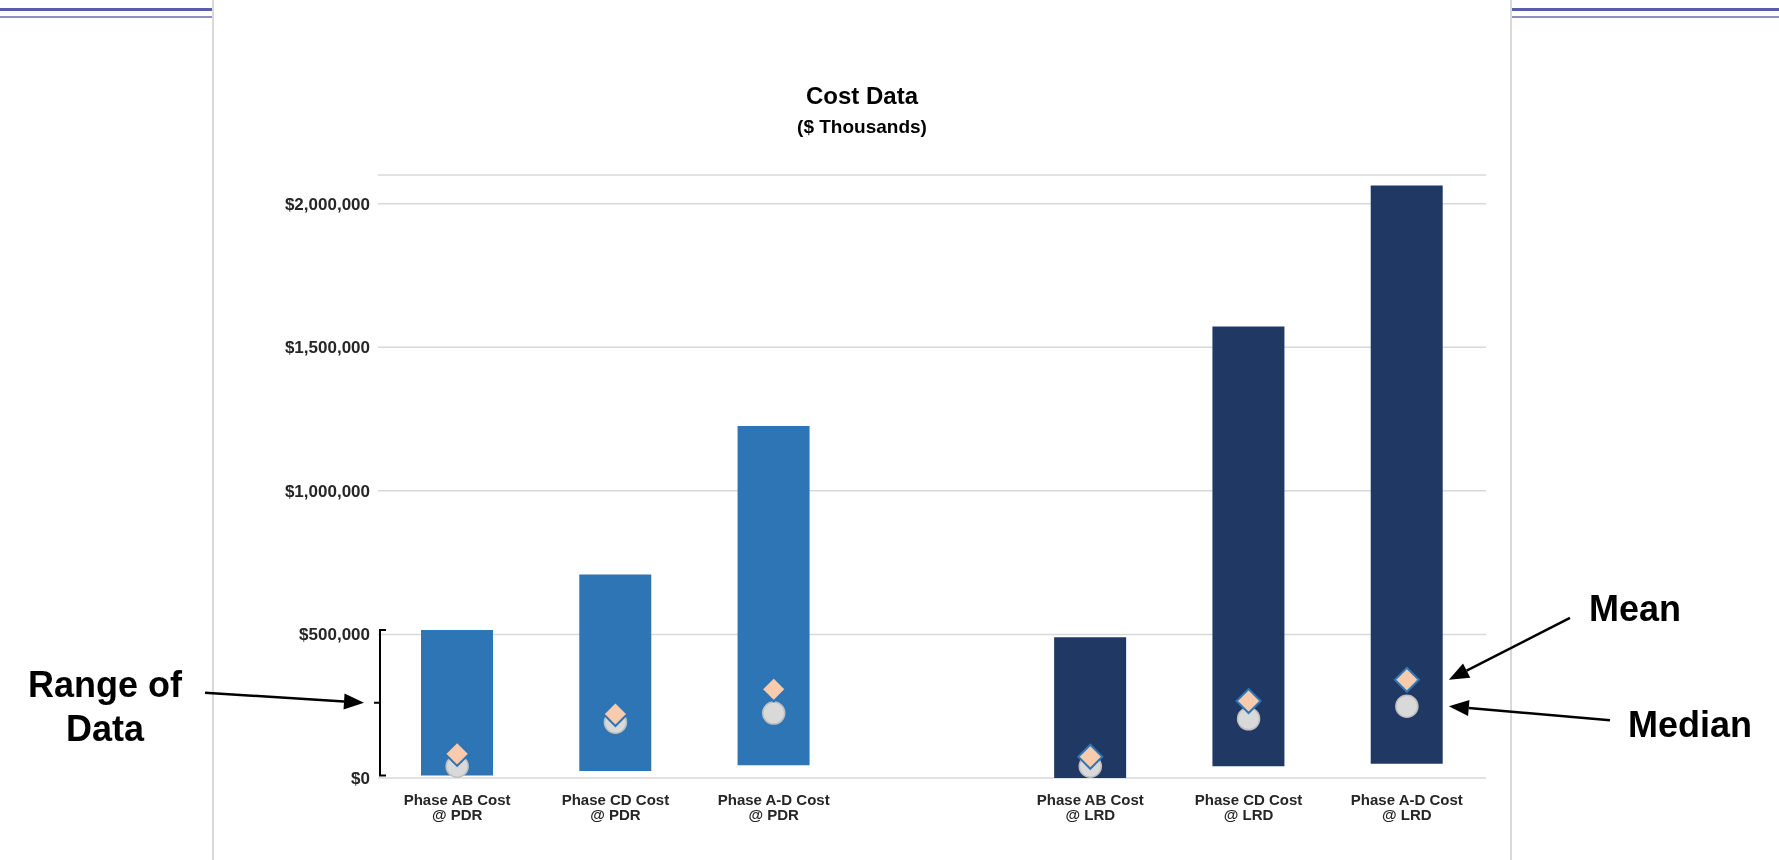 Image resolution: width=1779 pixels, height=860 pixels. I want to click on x-tick-label: Phase CD Cost @ PDR, so click(615, 806).